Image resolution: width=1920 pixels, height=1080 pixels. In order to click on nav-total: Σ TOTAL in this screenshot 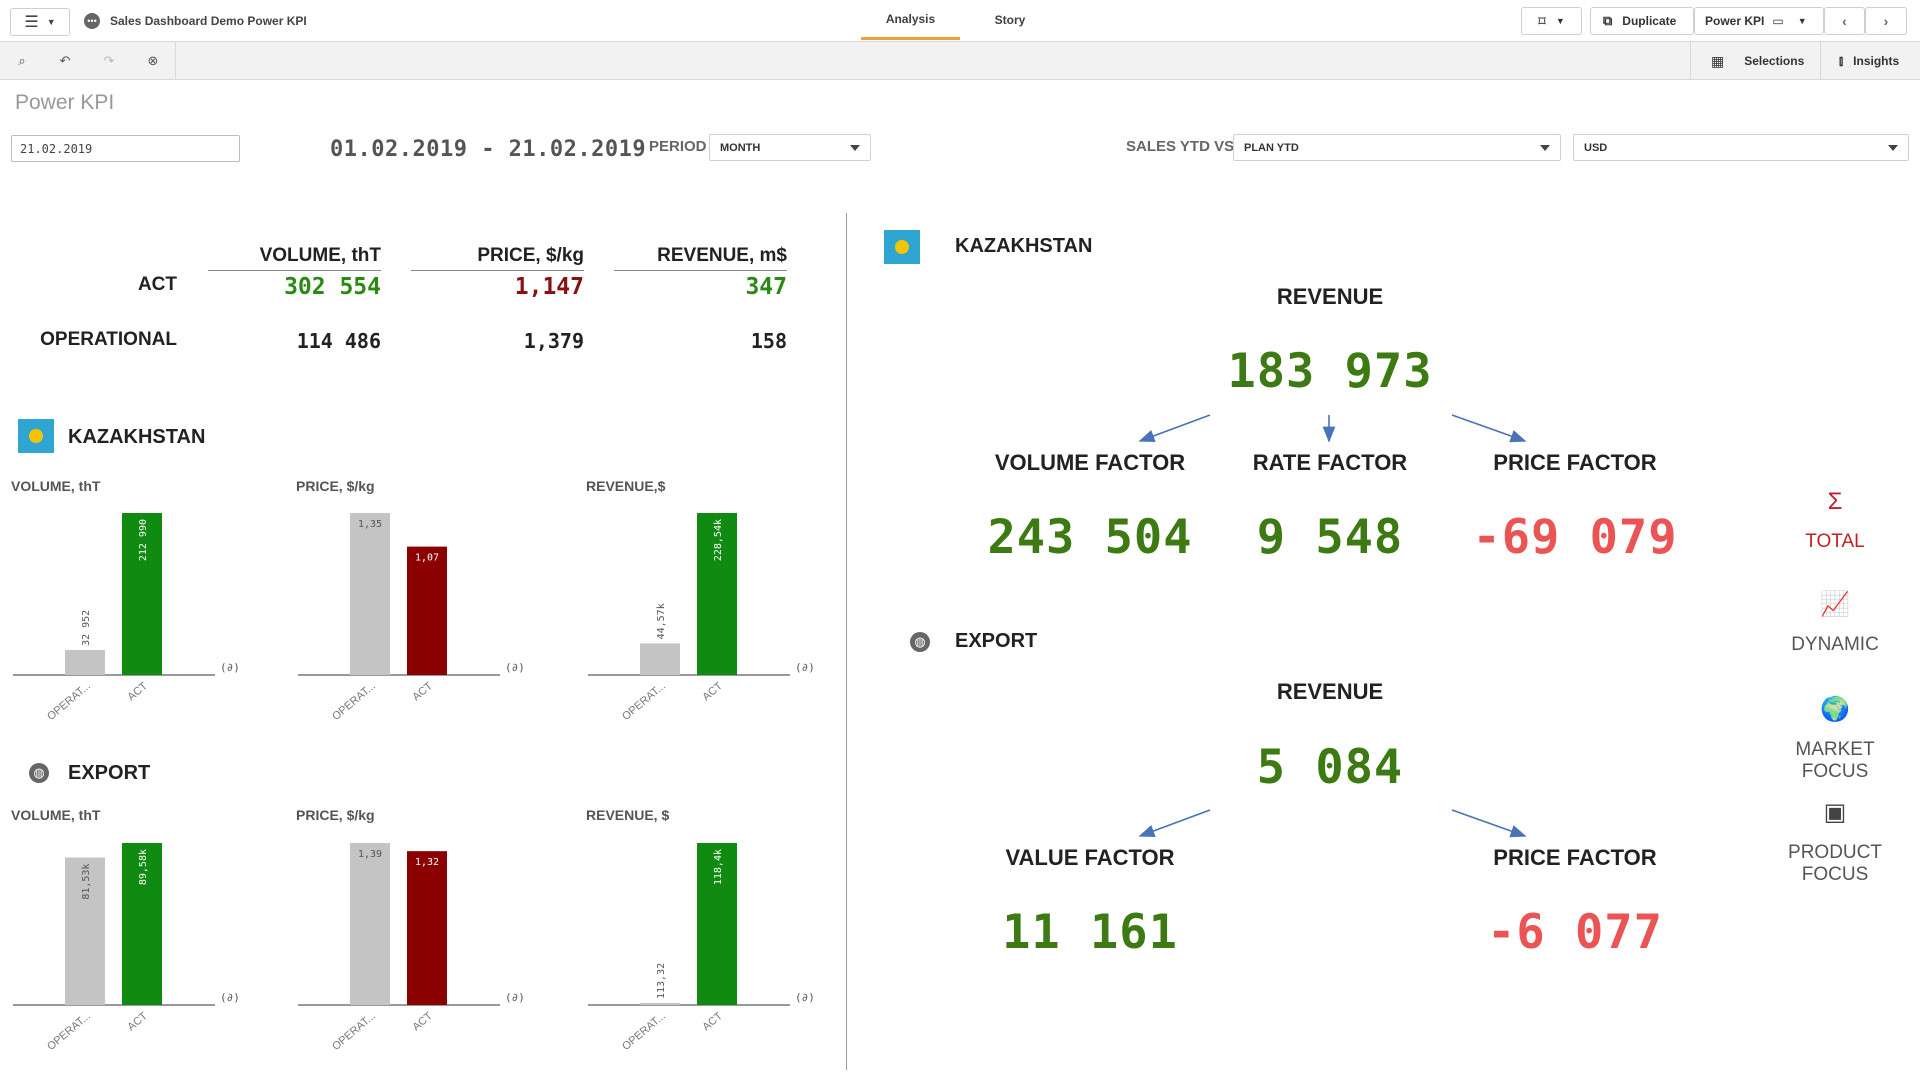, I will do `click(1835, 520)`.